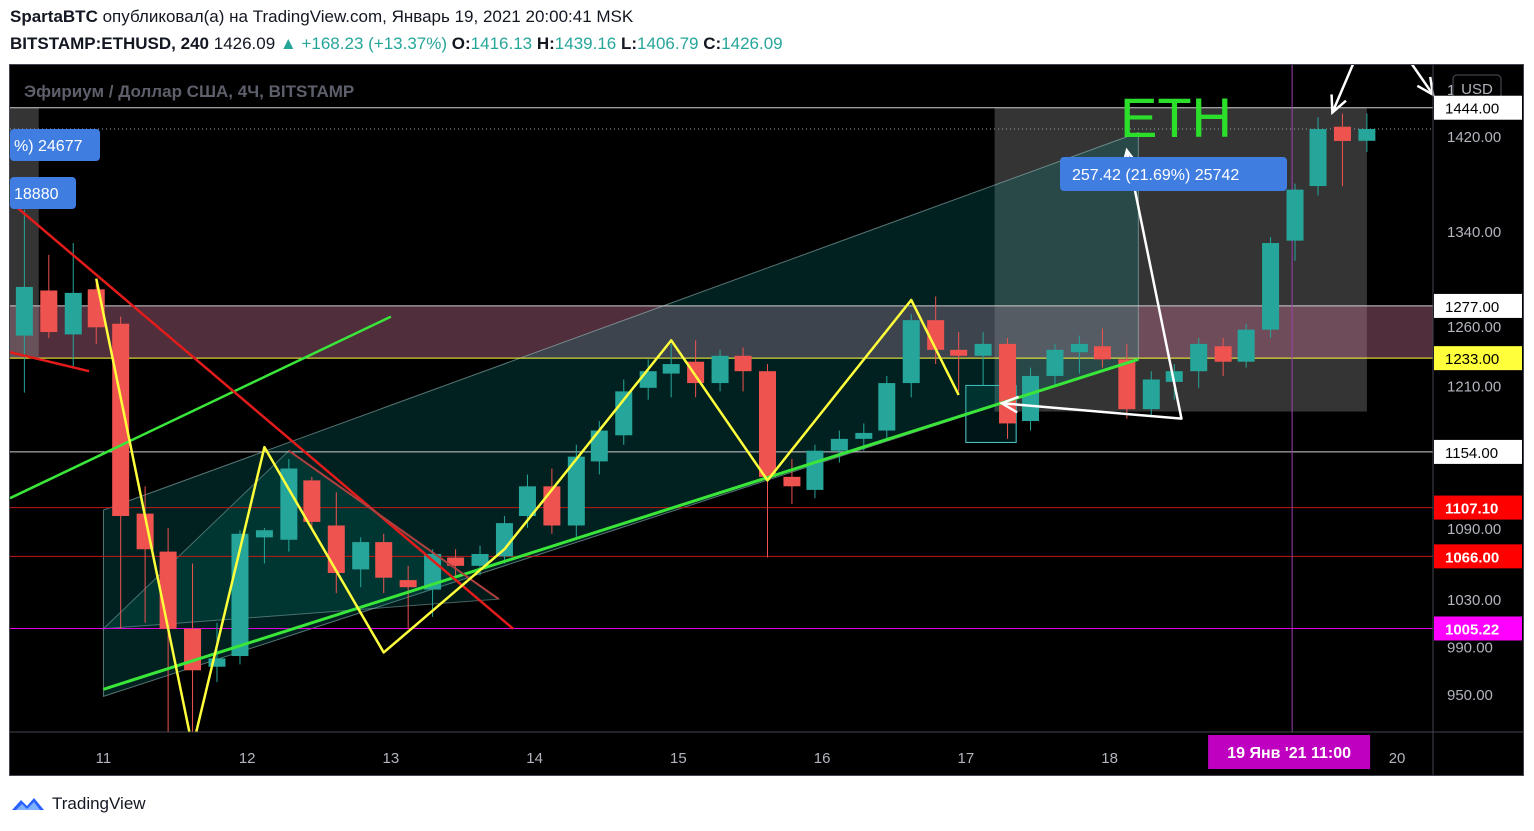  Describe the element at coordinates (1472, 359) in the screenshot. I see `price-level-tag-2: 1233.00` at that location.